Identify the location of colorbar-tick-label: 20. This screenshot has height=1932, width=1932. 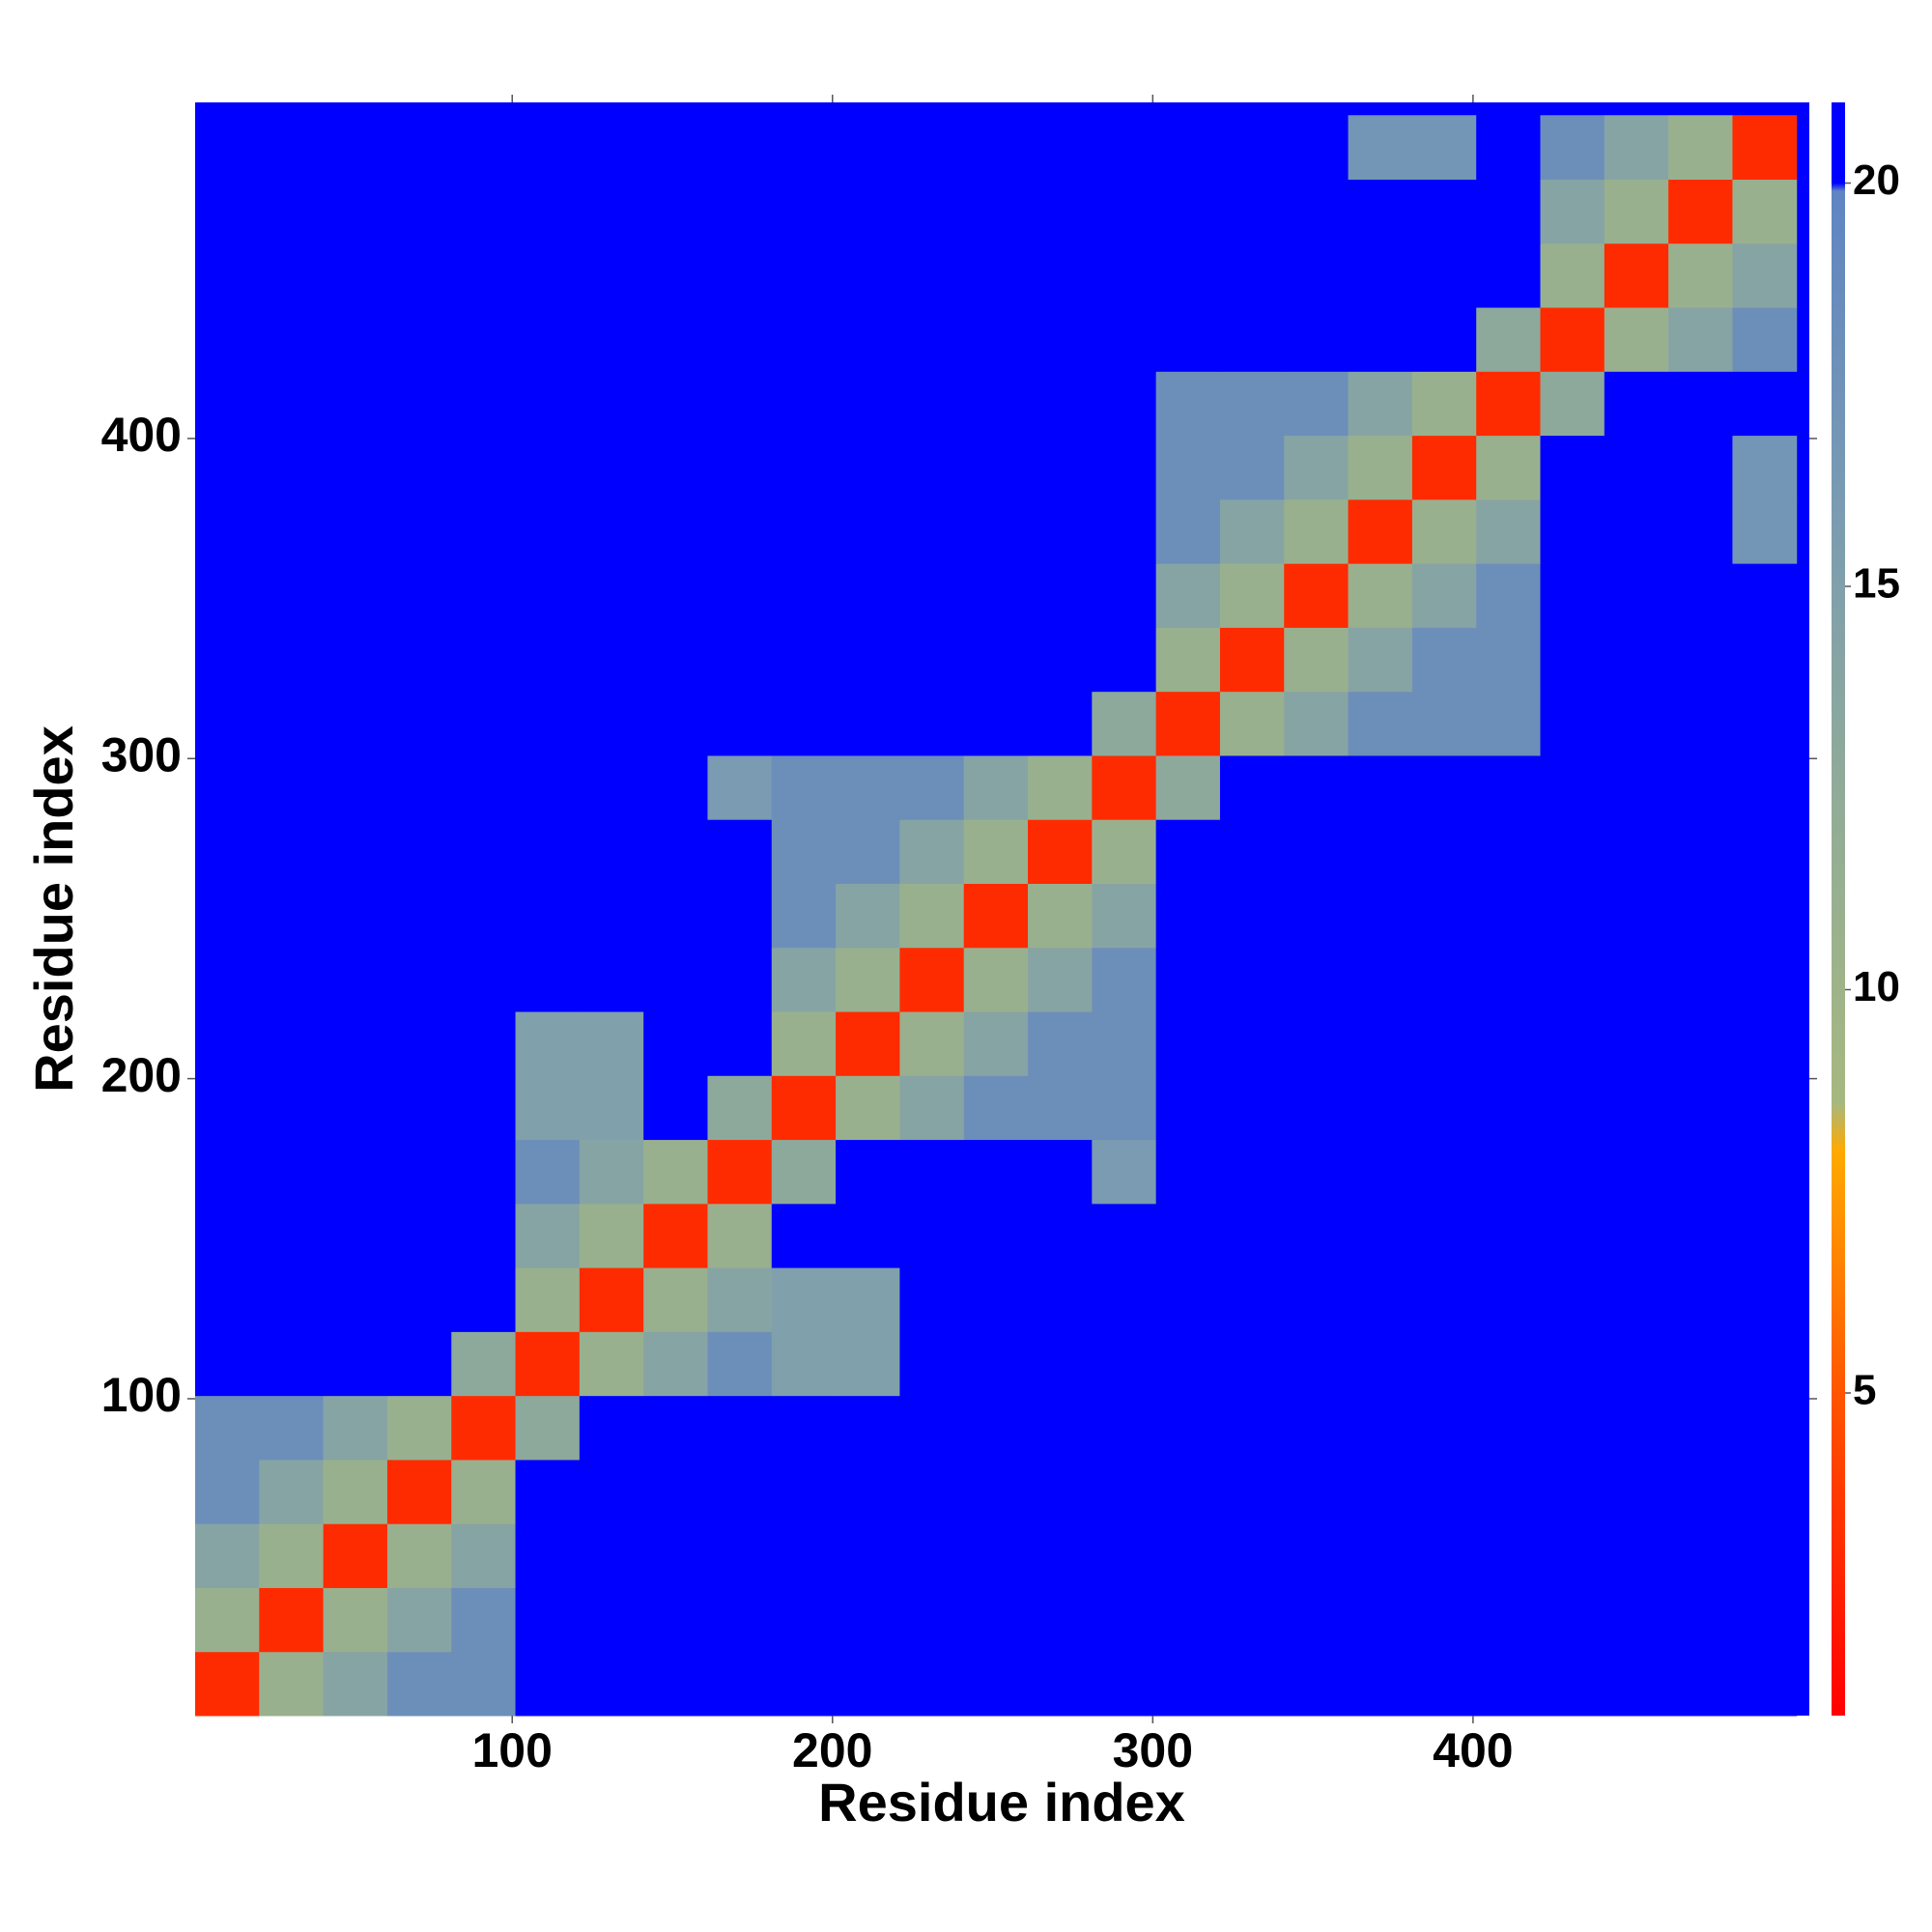
(1876, 180).